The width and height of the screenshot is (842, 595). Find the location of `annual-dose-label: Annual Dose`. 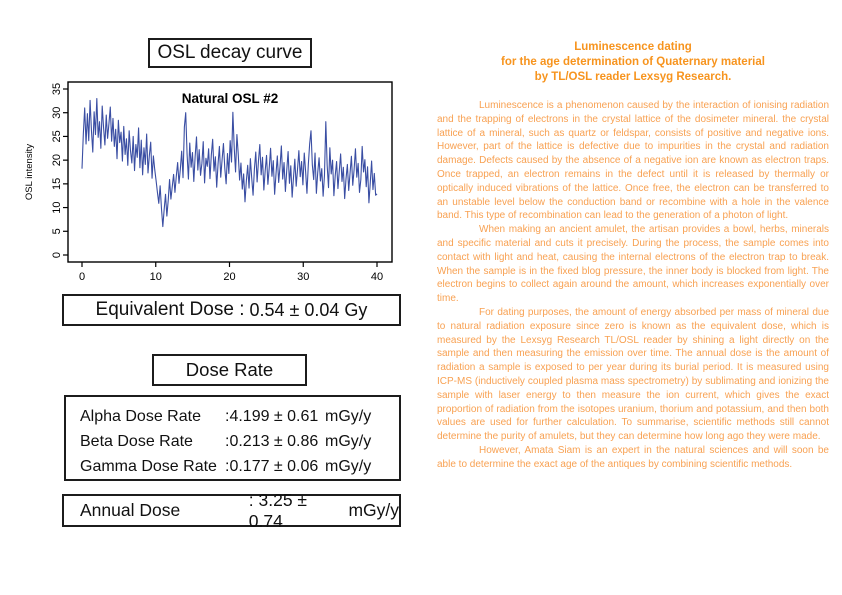

annual-dose-label: Annual Dose is located at coordinates (130, 510).